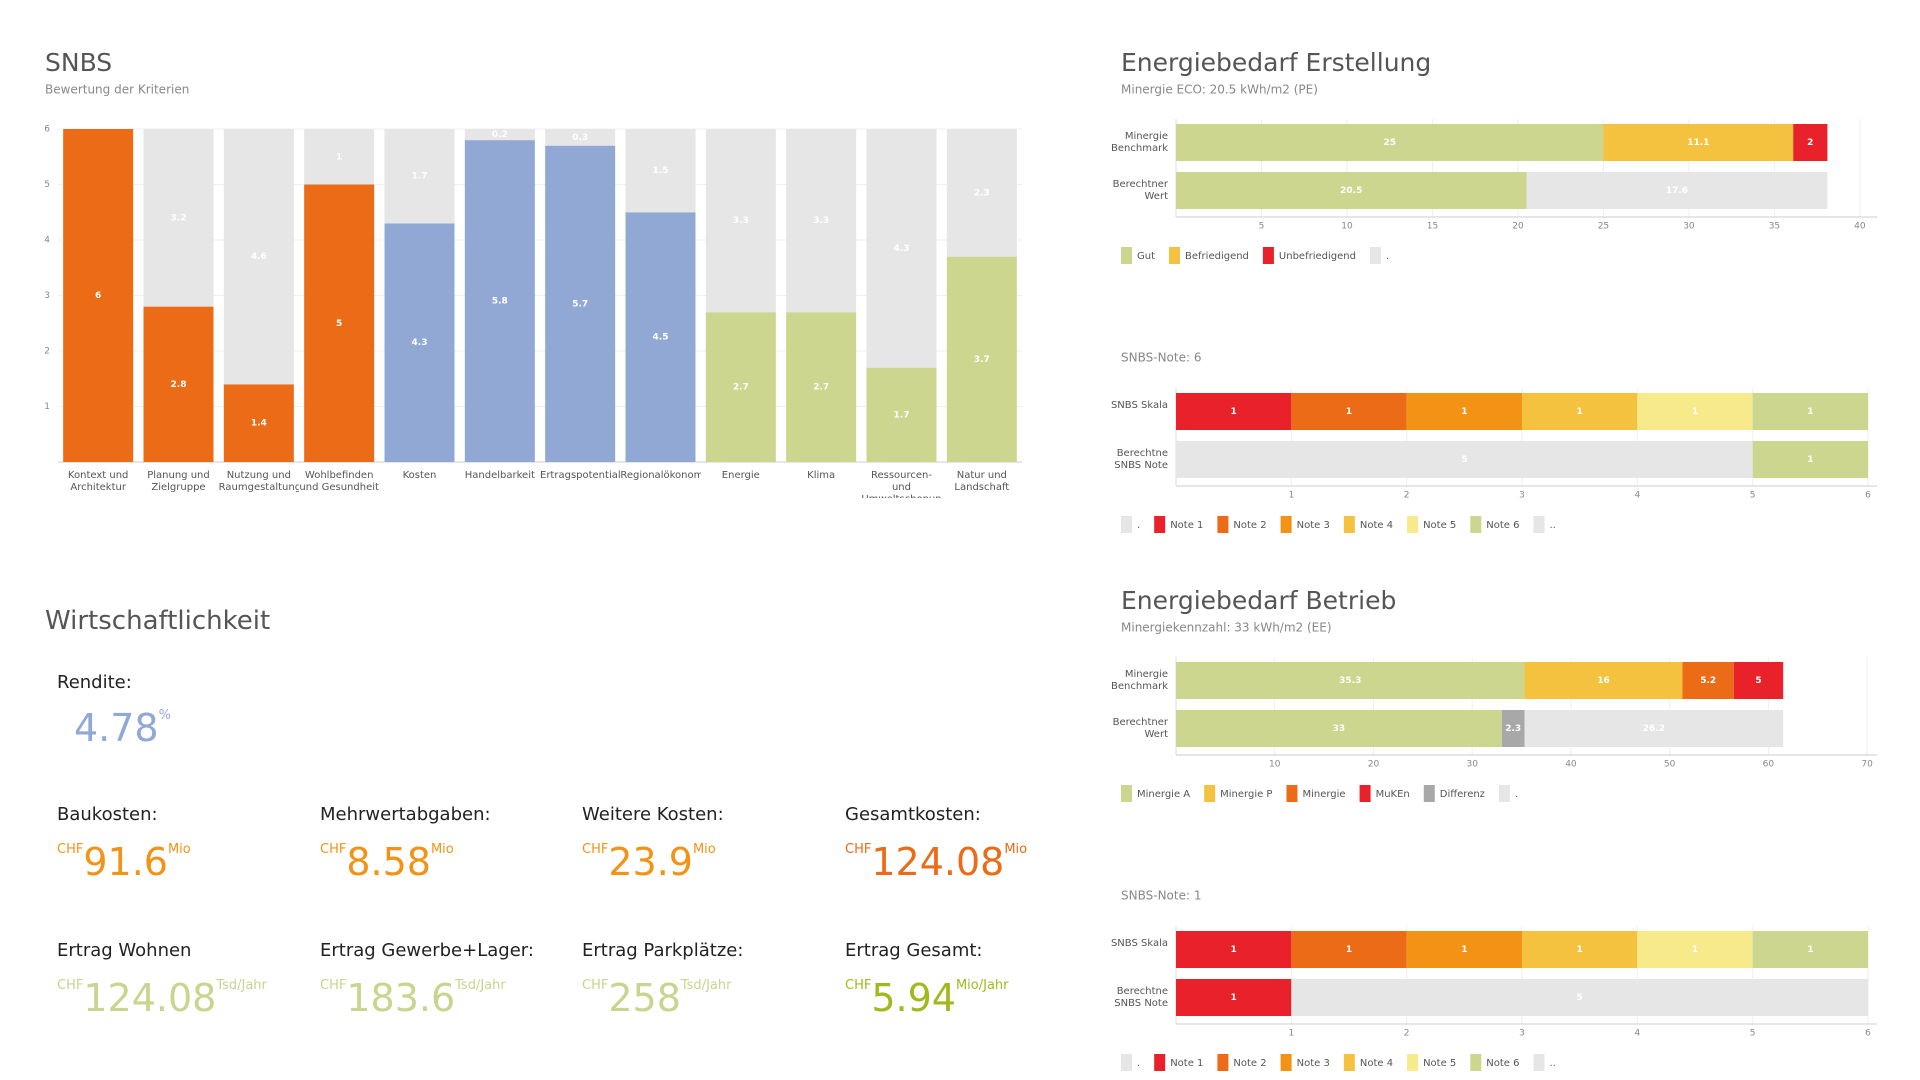 This screenshot has height=1080, width=1920. I want to click on x-tick-label: 6, so click(1868, 496).